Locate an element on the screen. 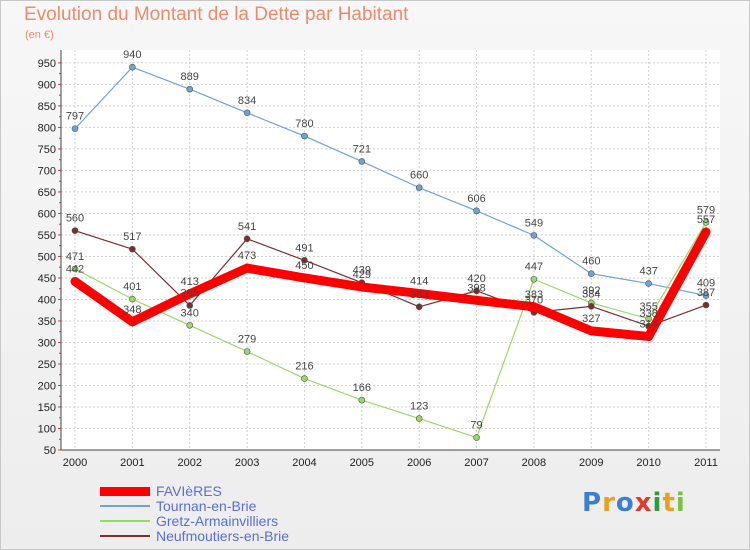 This screenshot has height=550, width=750. data-label: 355 is located at coordinates (648, 307).